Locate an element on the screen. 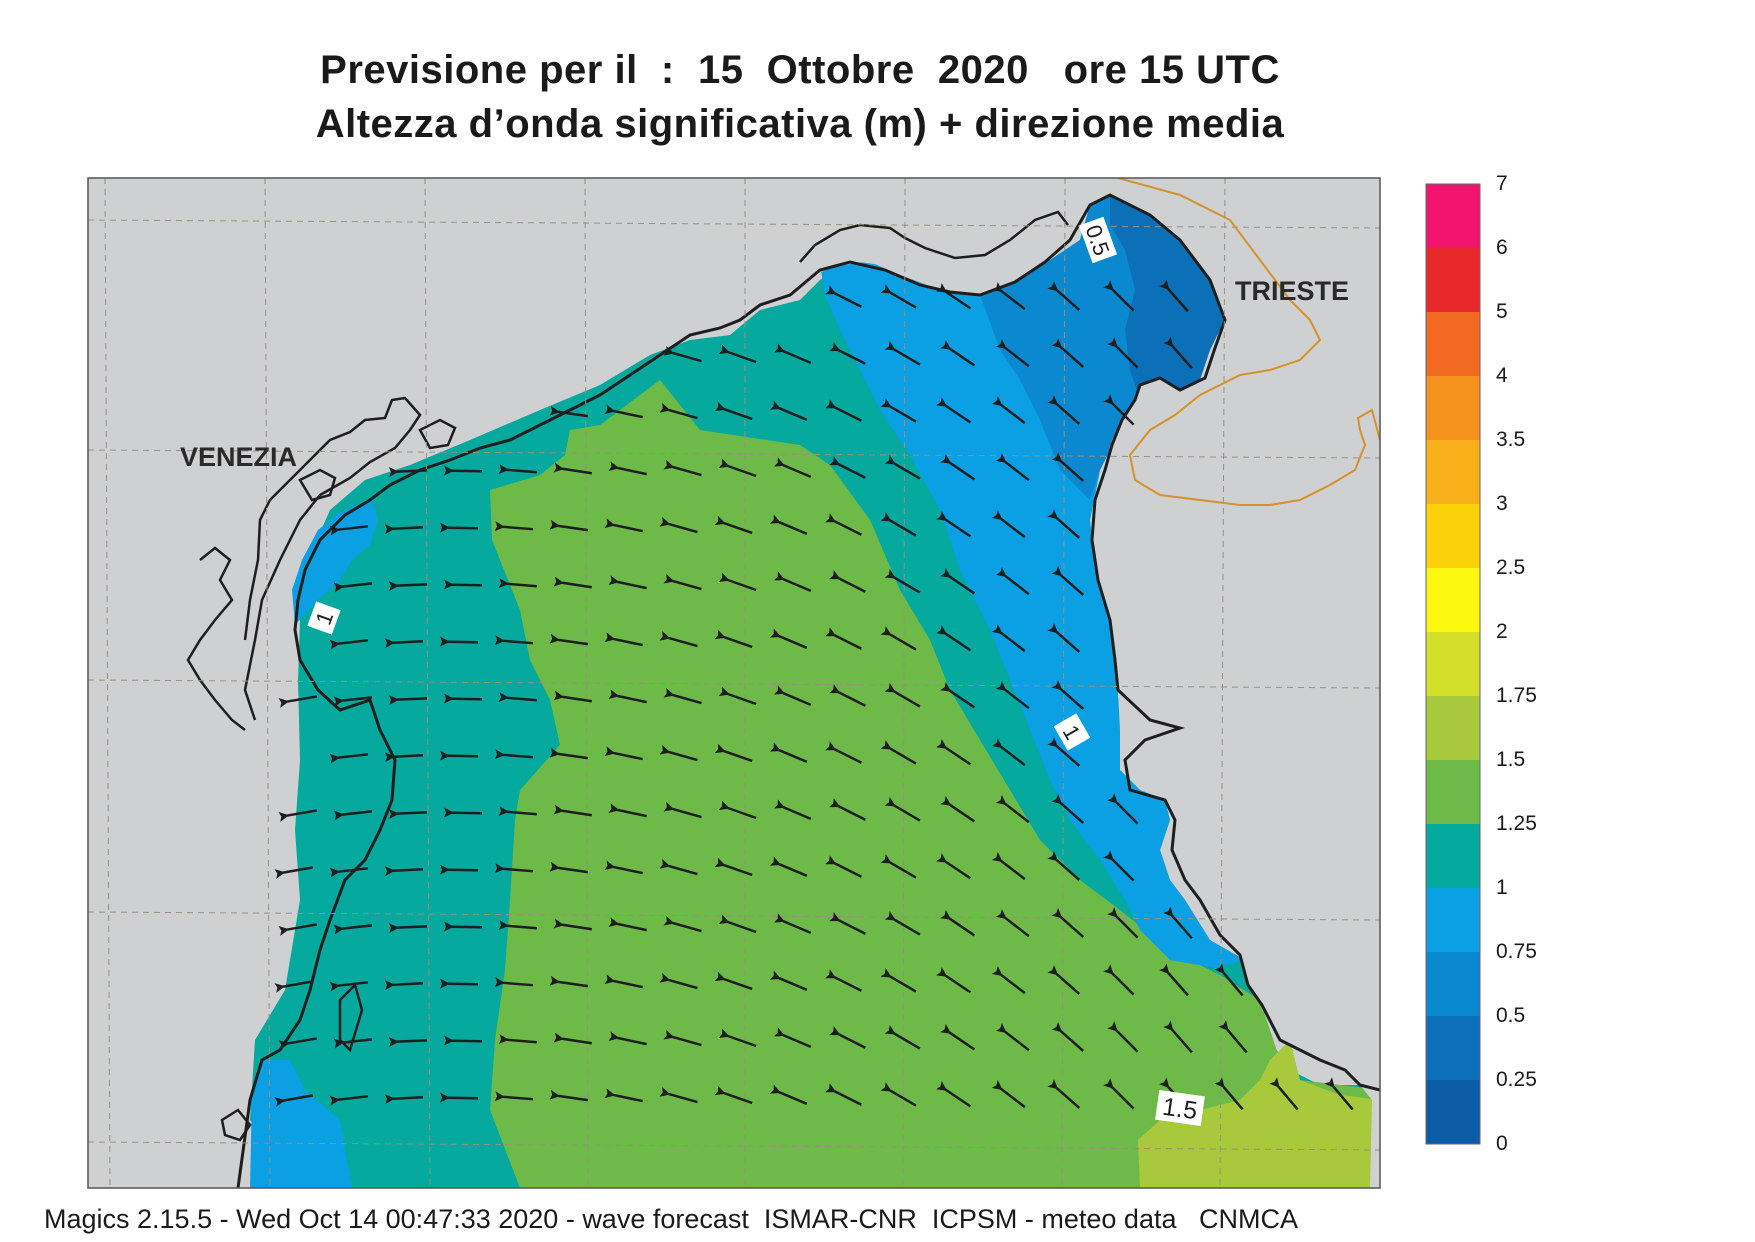 The width and height of the screenshot is (1755, 1242). colorbar-label: 2 is located at coordinates (1502, 631).